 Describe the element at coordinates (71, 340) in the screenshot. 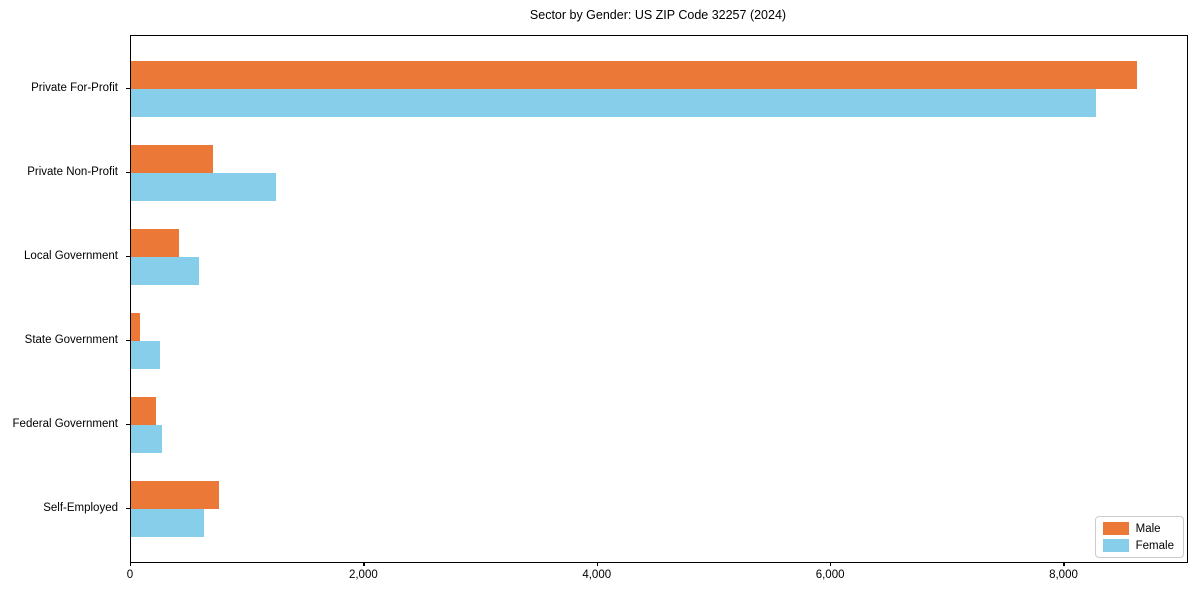

I see `y-tick-label: State Government` at that location.